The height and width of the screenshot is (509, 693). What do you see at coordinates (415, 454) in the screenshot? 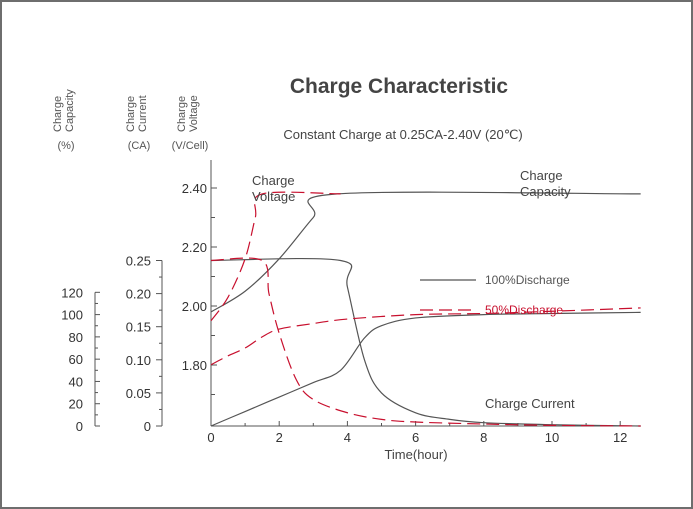
I see `x-axis-label: Time(hour)` at bounding box center [415, 454].